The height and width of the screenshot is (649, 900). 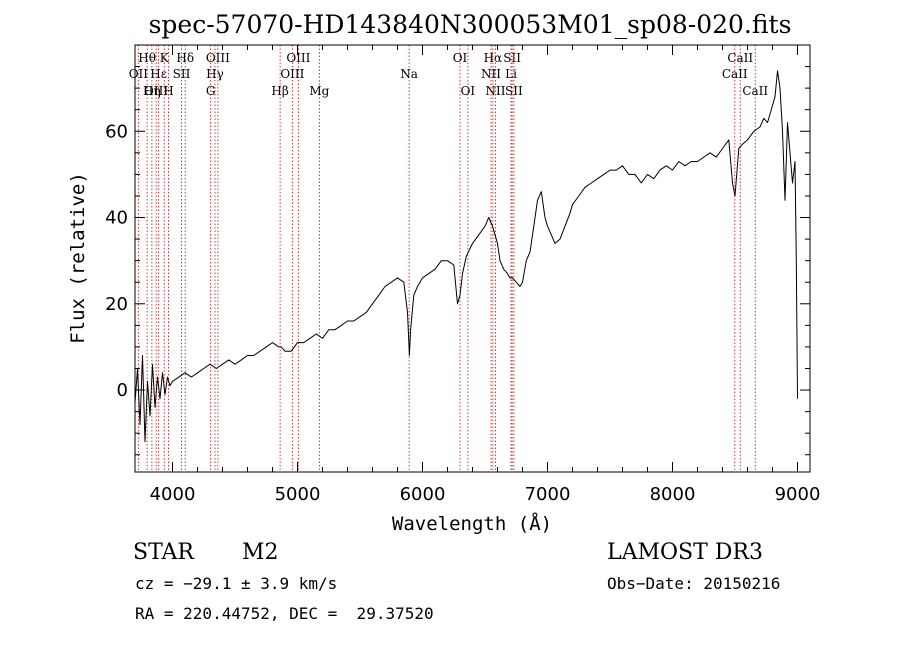 What do you see at coordinates (163, 552) in the screenshot?
I see `object-class: STAR` at bounding box center [163, 552].